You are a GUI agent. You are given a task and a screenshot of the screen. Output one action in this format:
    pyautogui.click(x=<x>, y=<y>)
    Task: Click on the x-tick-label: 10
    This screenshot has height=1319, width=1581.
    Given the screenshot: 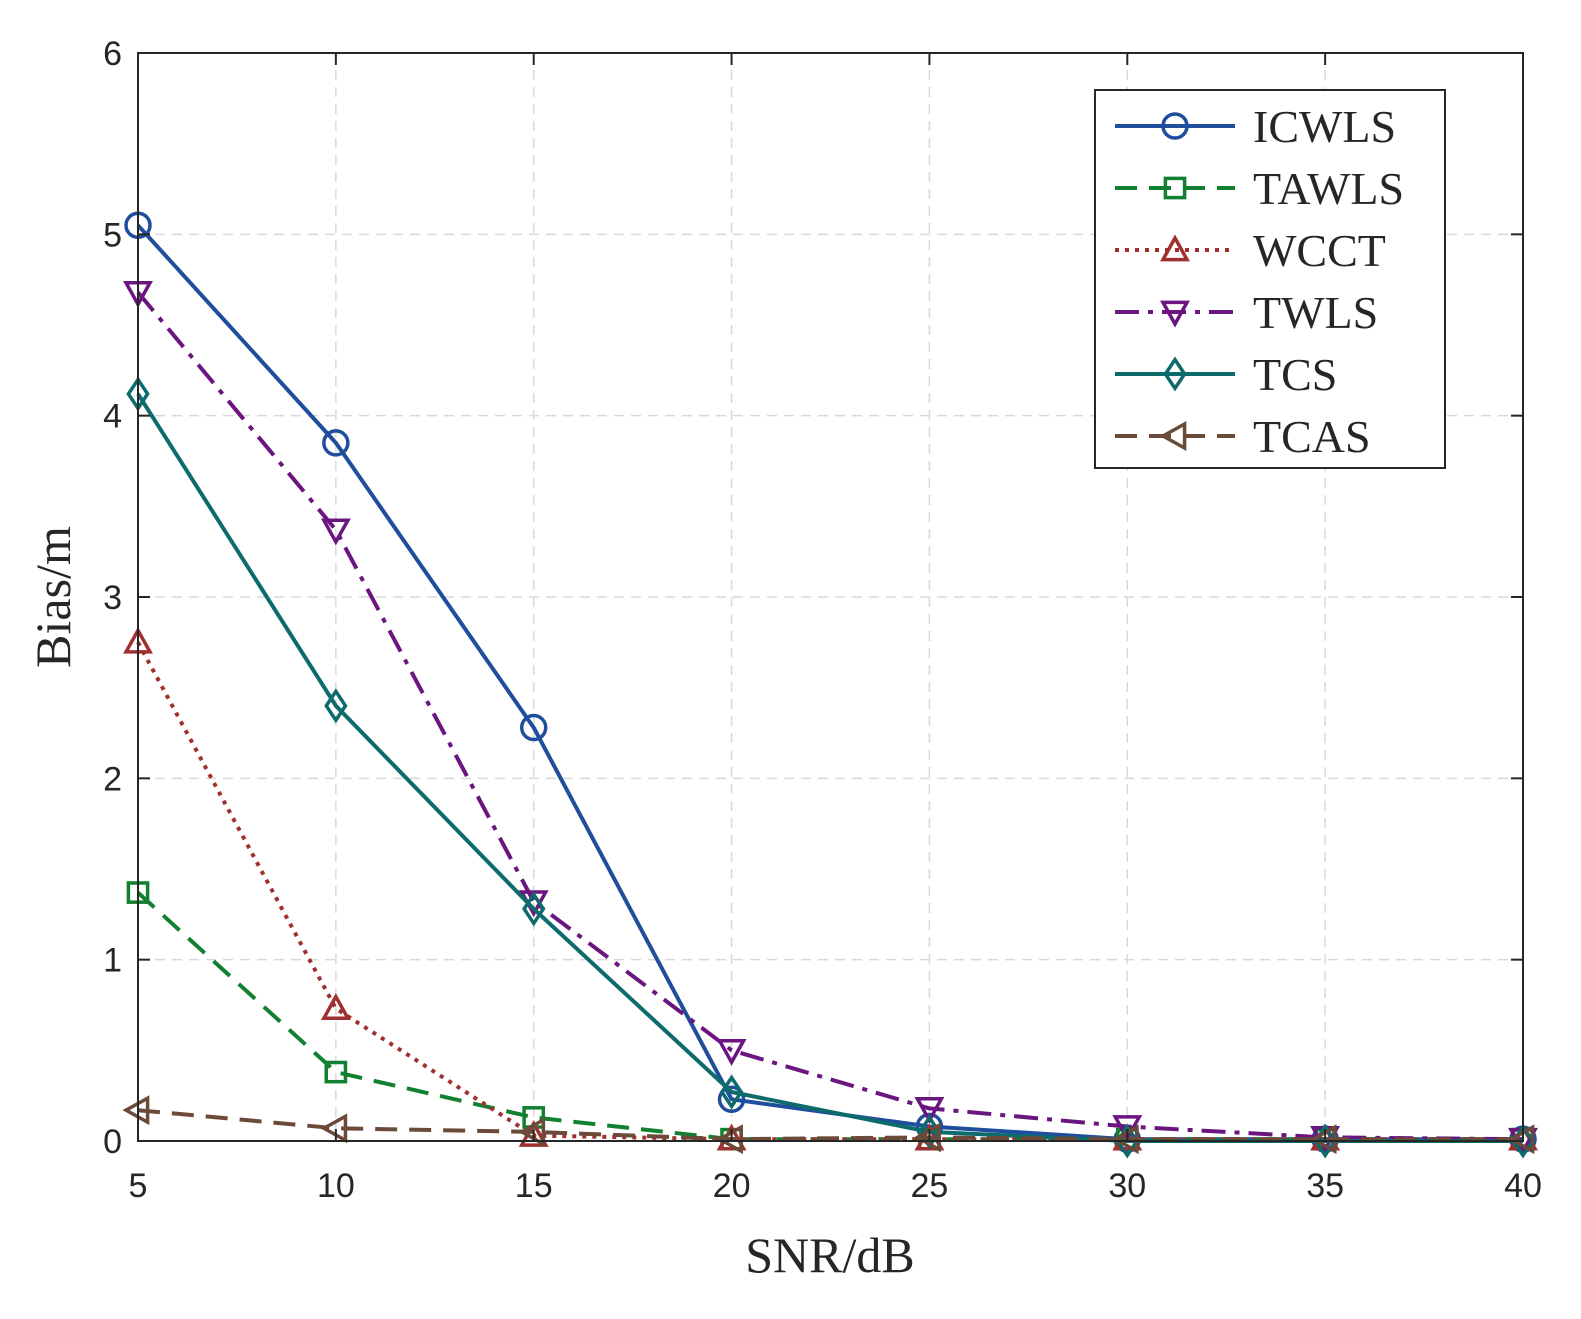 What is the action you would take?
    pyautogui.click(x=336, y=1186)
    